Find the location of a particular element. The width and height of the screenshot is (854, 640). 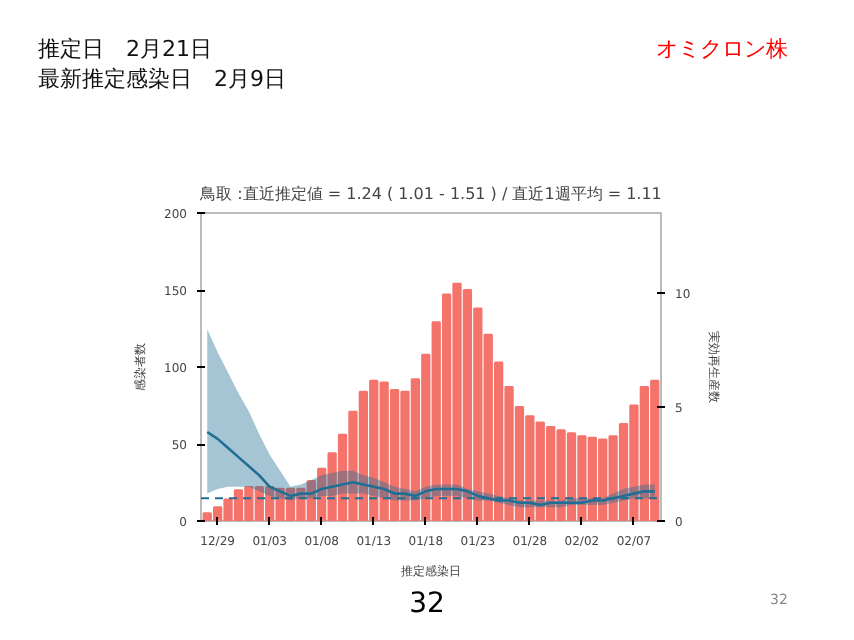

text: 最新推定感染日 2月9日 is located at coordinates (162, 79).